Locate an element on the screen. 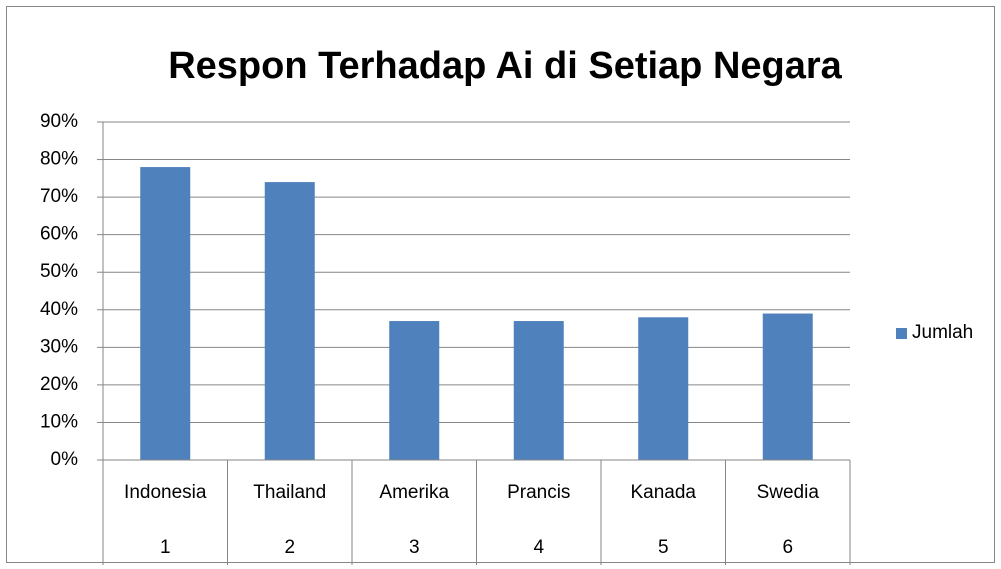 The height and width of the screenshot is (569, 1001). y-tick-label: 40% is located at coordinates (59, 309).